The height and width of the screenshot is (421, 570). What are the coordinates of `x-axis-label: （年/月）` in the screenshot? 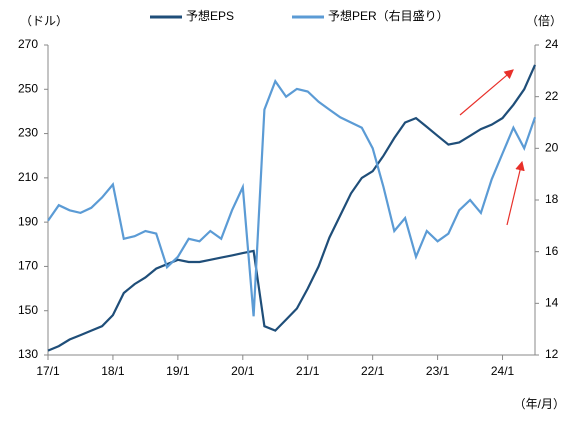 It's located at (539, 404).